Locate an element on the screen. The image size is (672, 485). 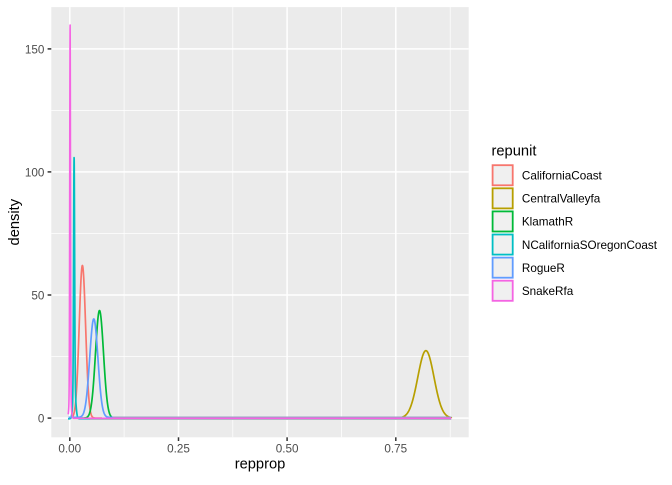
svg-text: CaliforniaCoast is located at coordinates (562, 175).